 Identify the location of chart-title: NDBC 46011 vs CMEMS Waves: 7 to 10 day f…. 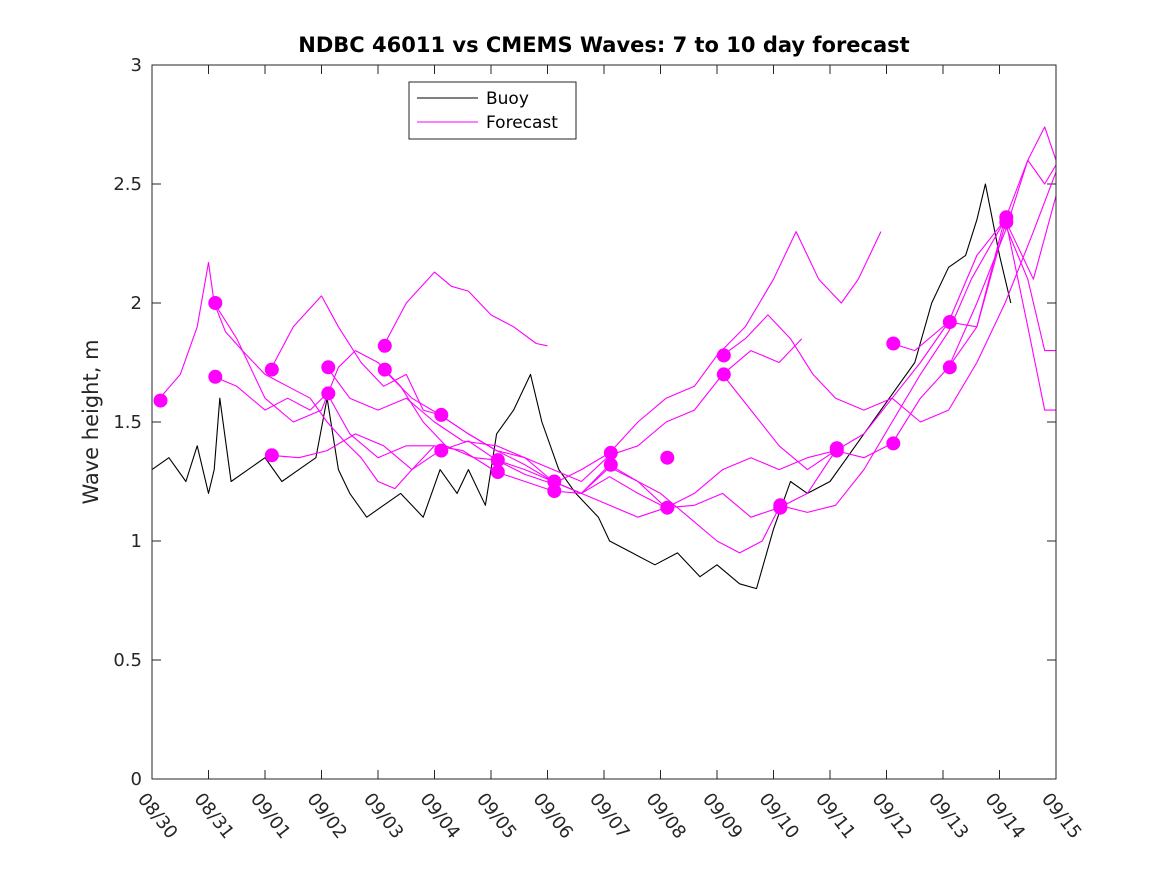
(603, 45).